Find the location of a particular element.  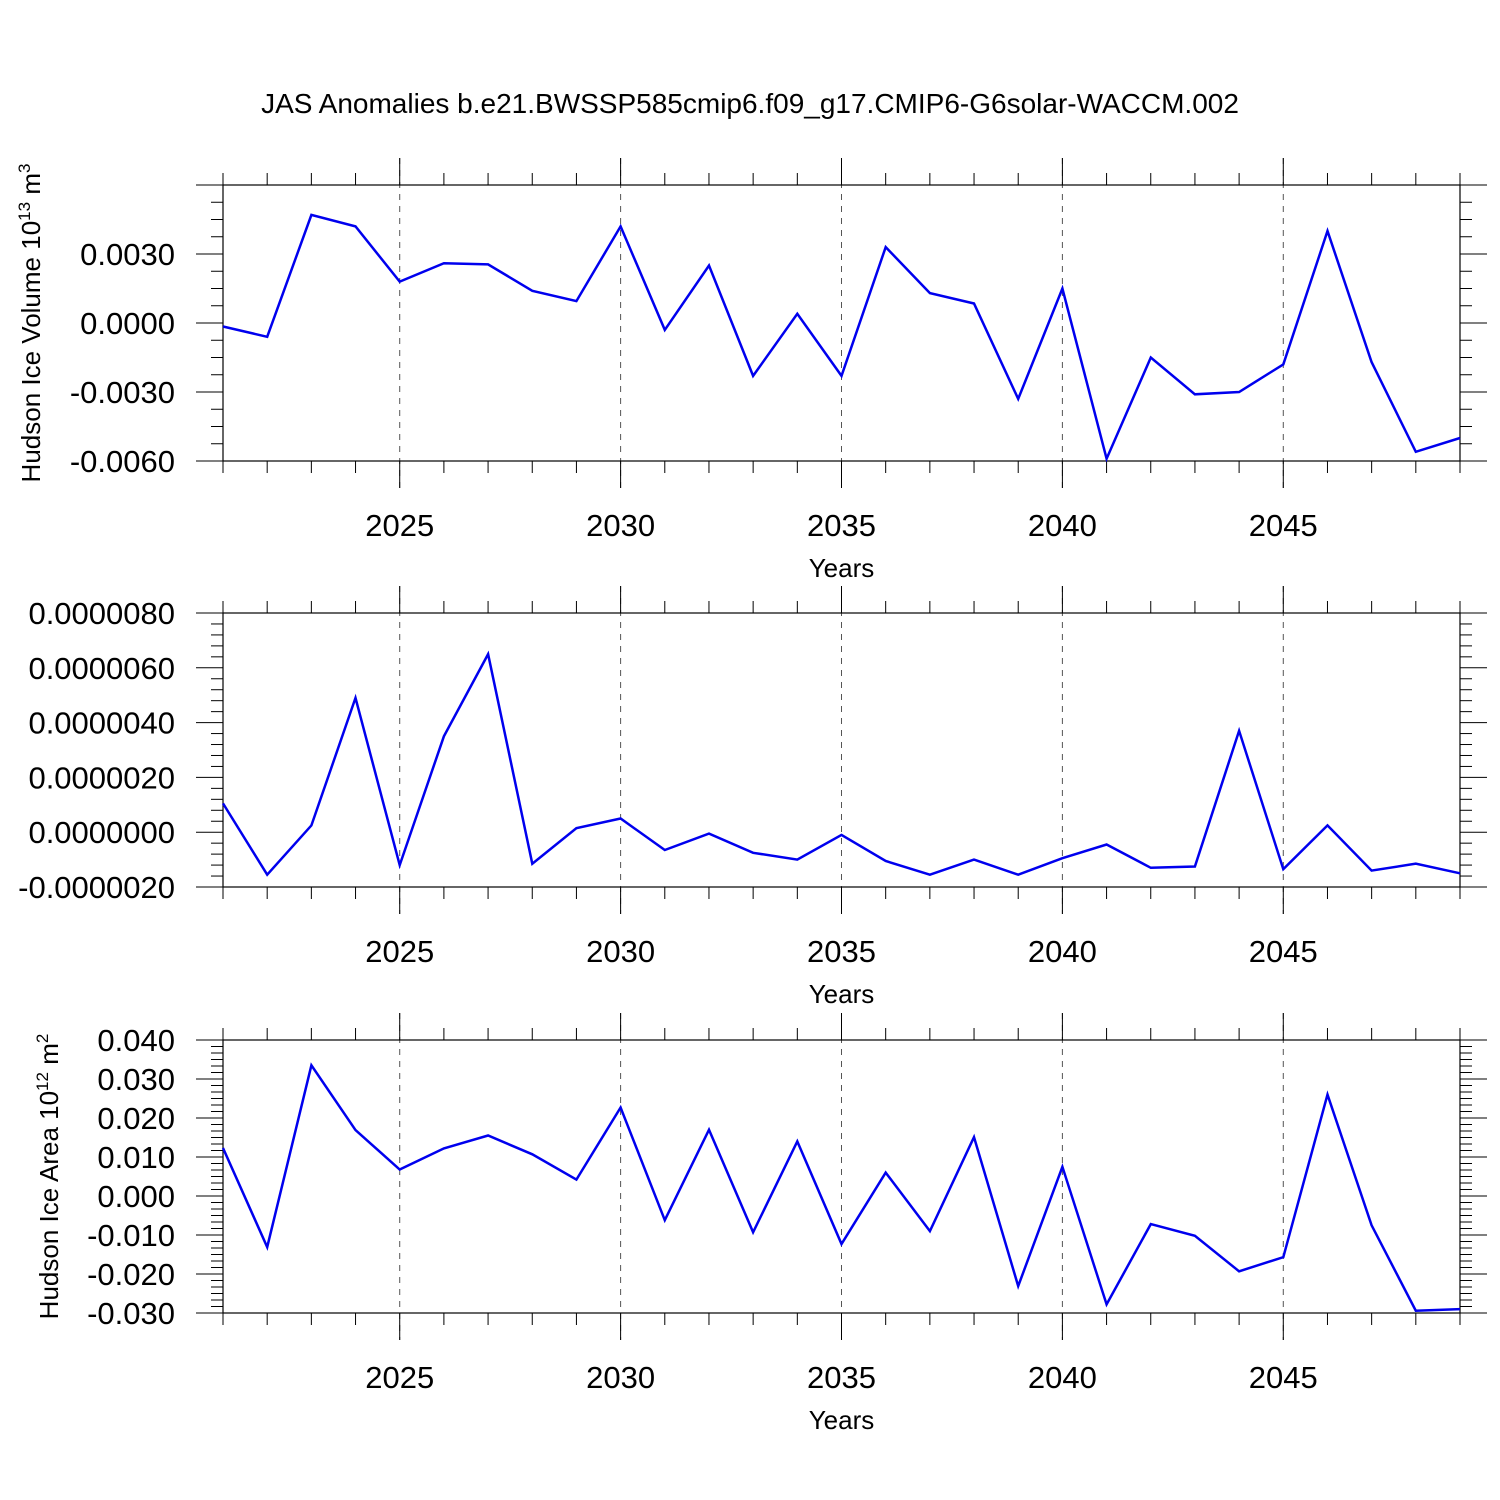

y-tick-label: 0.0000 is located at coordinates (127, 323).